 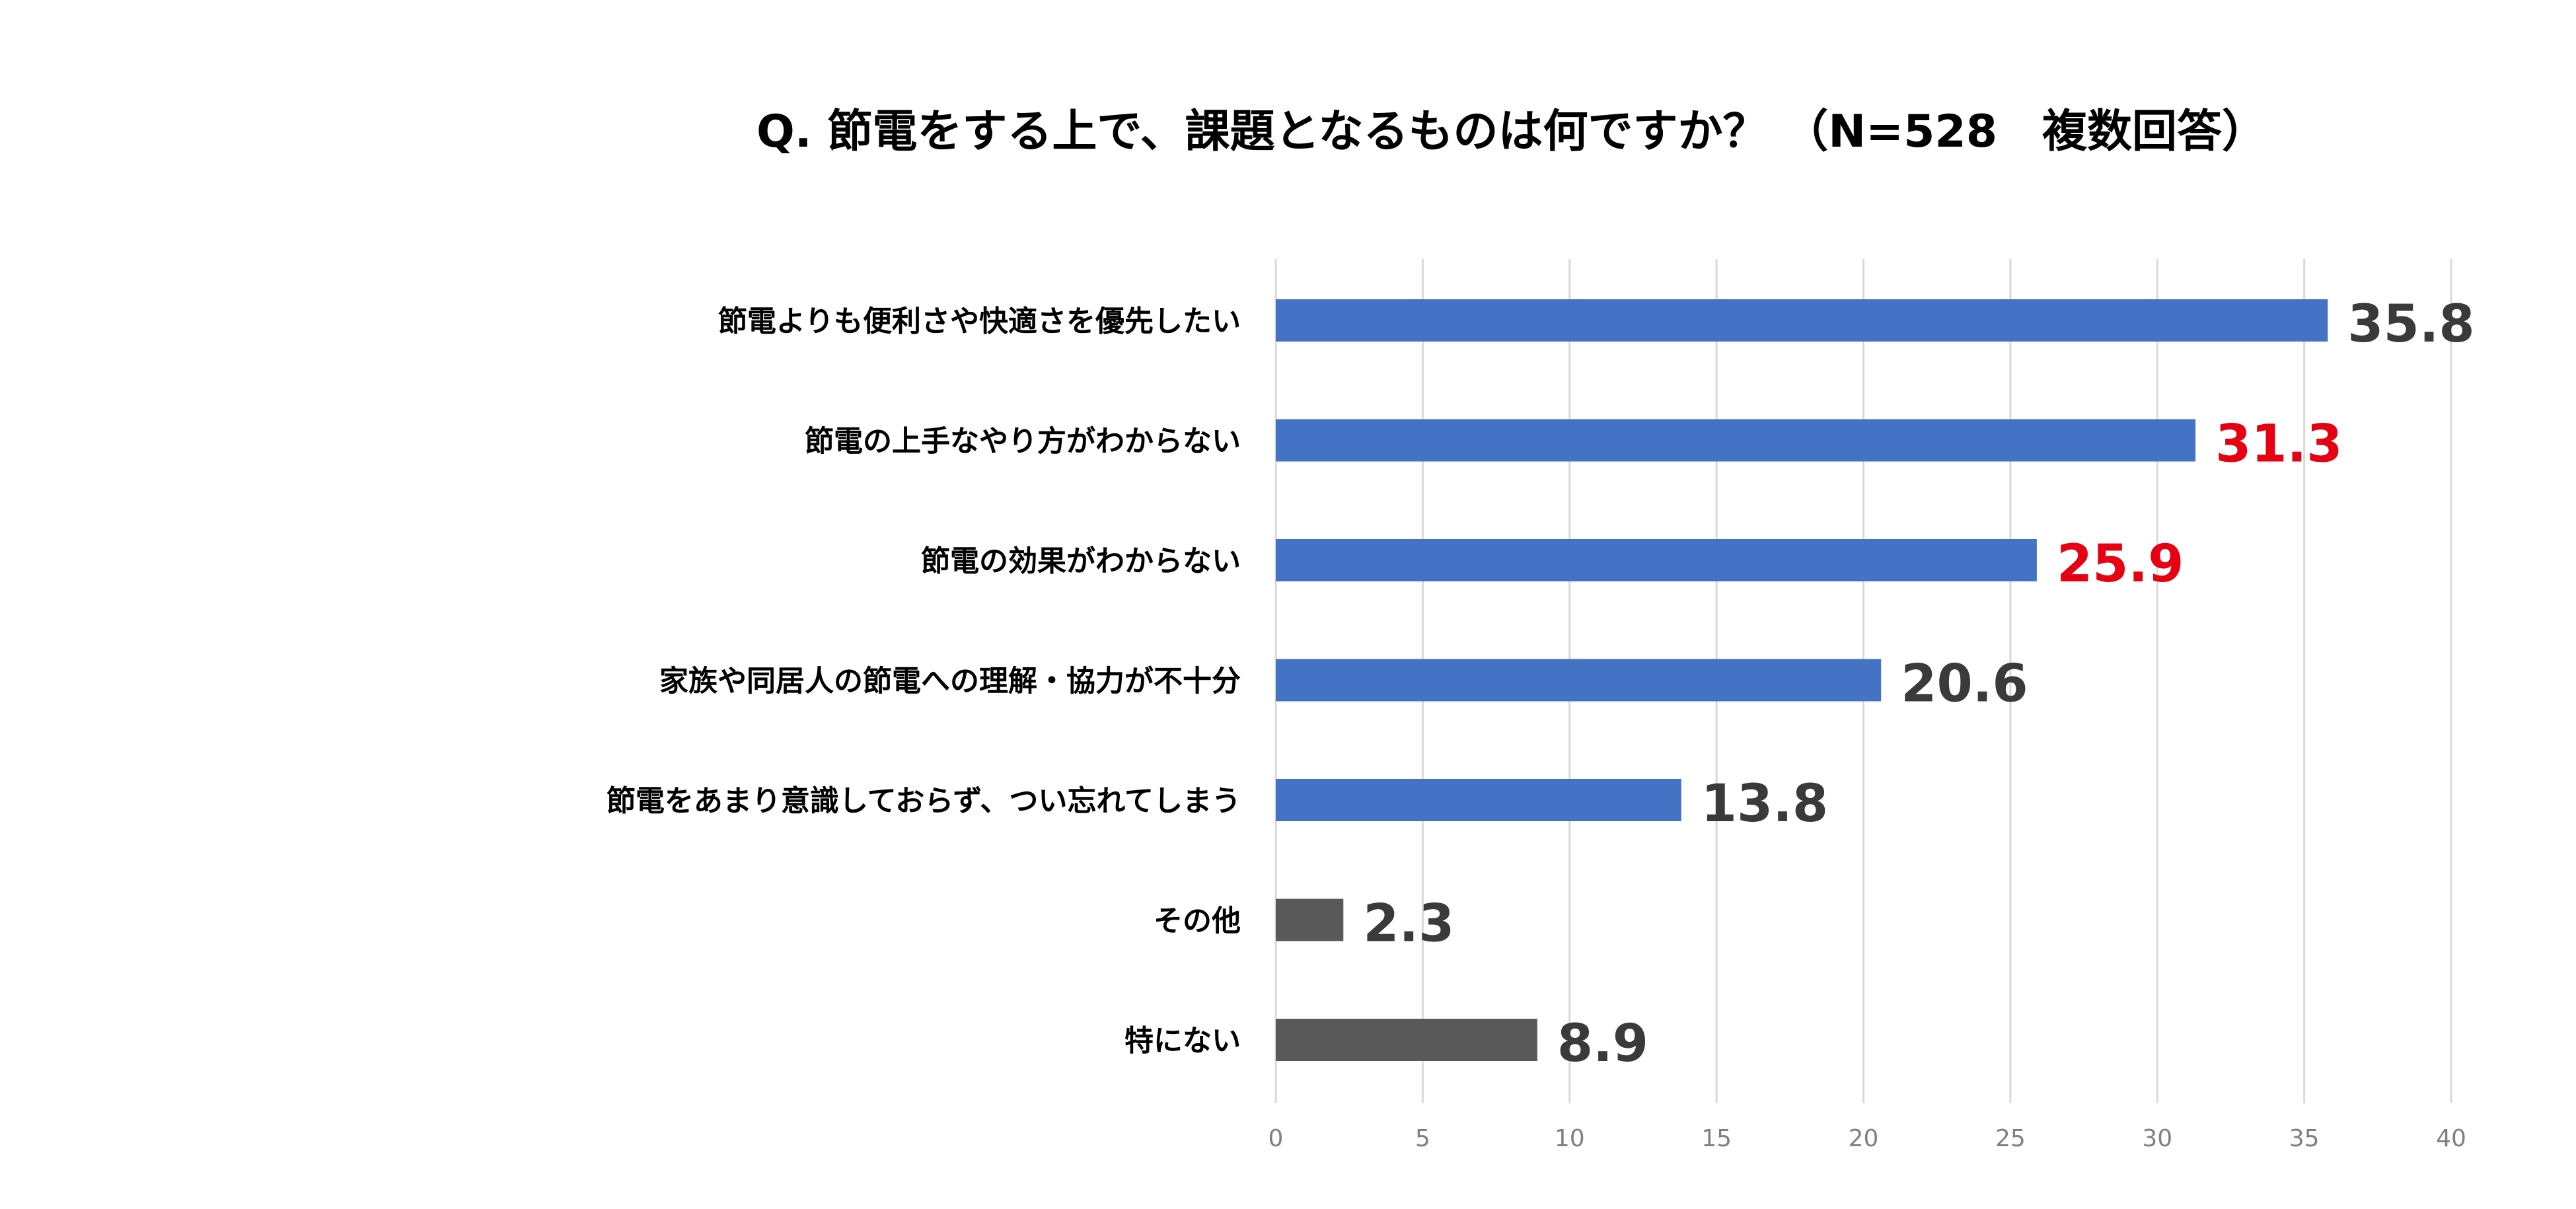 What do you see at coordinates (1603, 1044) in the screenshot?
I see `data-label: 8.9` at bounding box center [1603, 1044].